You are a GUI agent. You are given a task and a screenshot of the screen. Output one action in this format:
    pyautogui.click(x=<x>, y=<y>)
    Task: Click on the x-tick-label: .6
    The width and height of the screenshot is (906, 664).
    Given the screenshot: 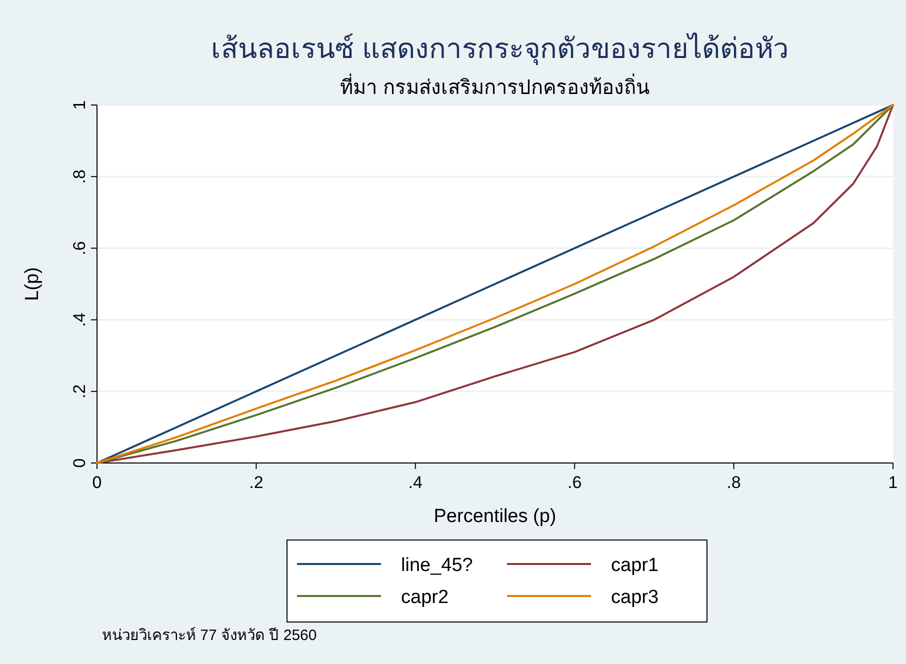 What is the action you would take?
    pyautogui.click(x=575, y=482)
    